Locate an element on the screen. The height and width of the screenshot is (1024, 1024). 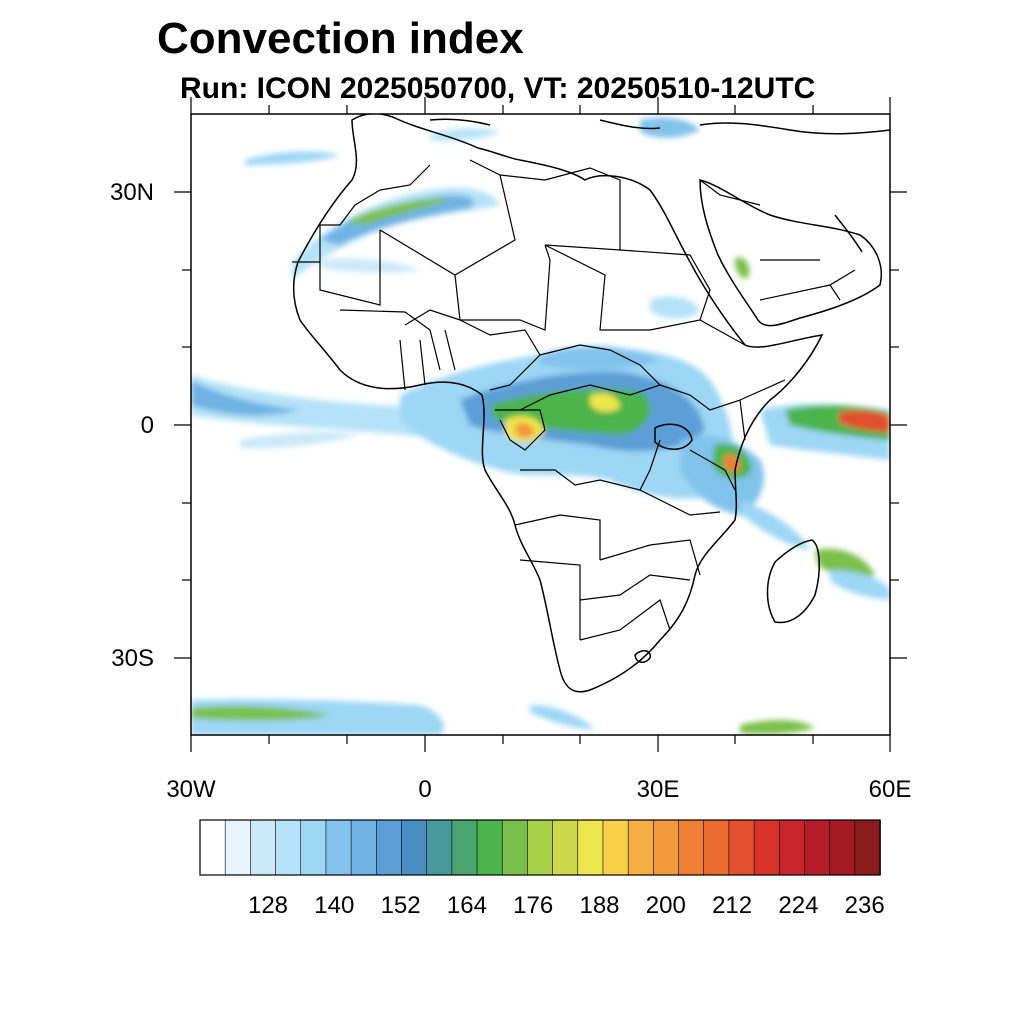
border-tanzania-zambia is located at coordinates (660, 532).